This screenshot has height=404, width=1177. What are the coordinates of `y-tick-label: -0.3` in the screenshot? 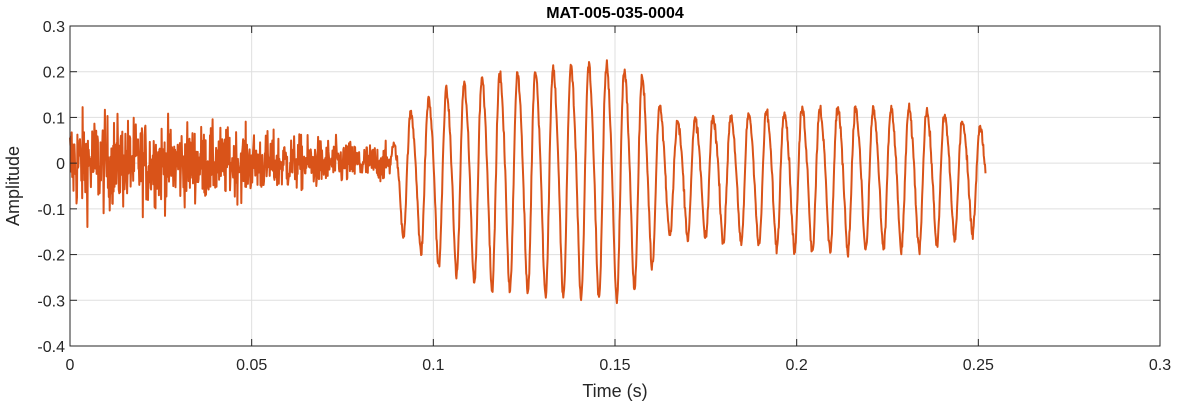 It's located at (51, 301).